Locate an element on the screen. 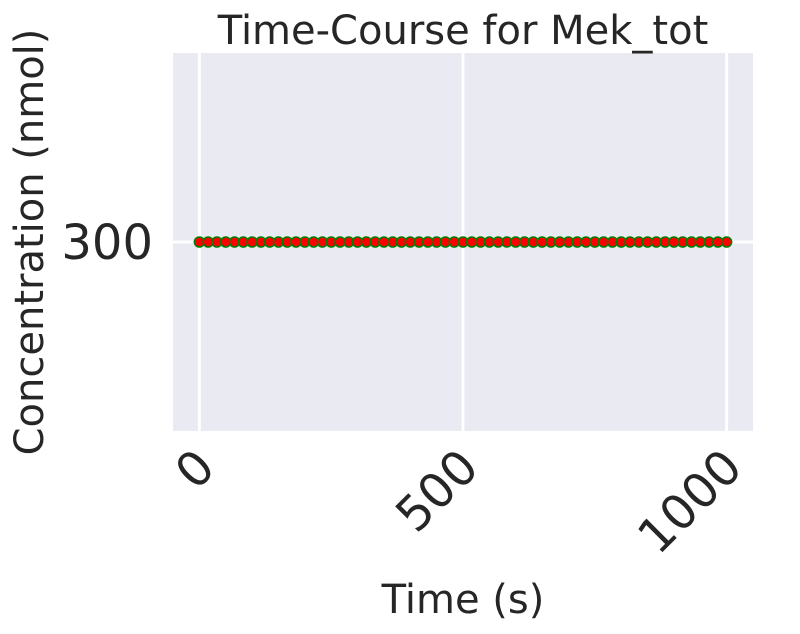  chart-title: Time-Course for Mek_tot is located at coordinates (463, 31).